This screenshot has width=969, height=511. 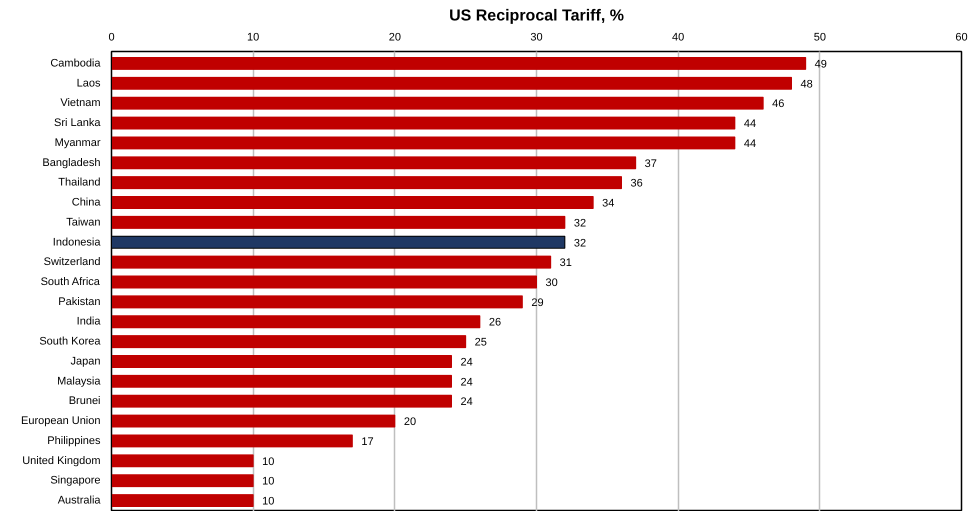 I want to click on data-label: 20, so click(x=410, y=422).